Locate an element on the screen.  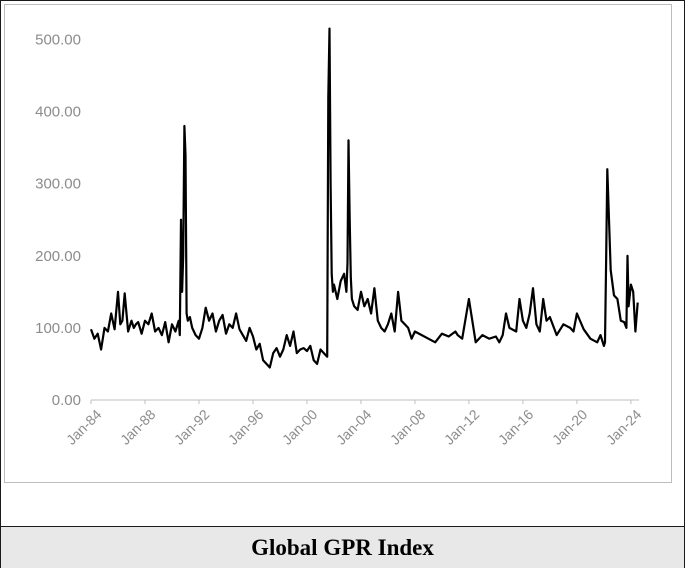
y-tick-label: 400.00 is located at coordinates (58, 112).